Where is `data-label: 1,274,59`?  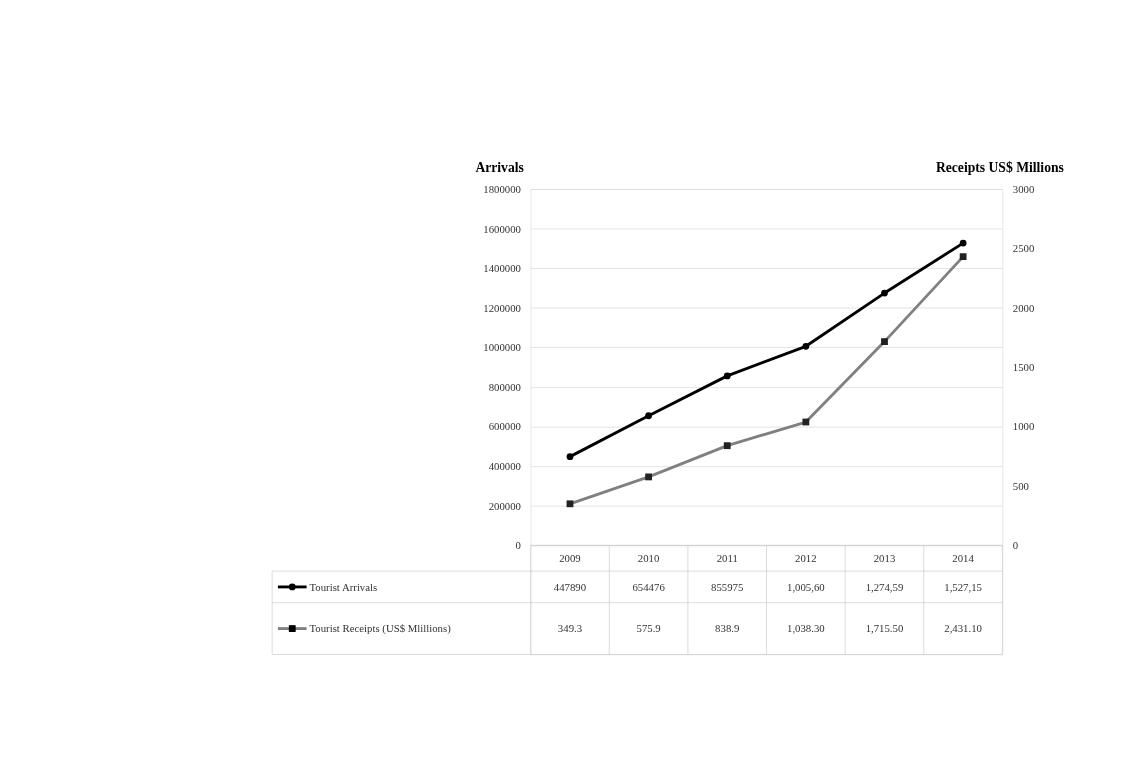
data-label: 1,274,59 is located at coordinates (884, 586).